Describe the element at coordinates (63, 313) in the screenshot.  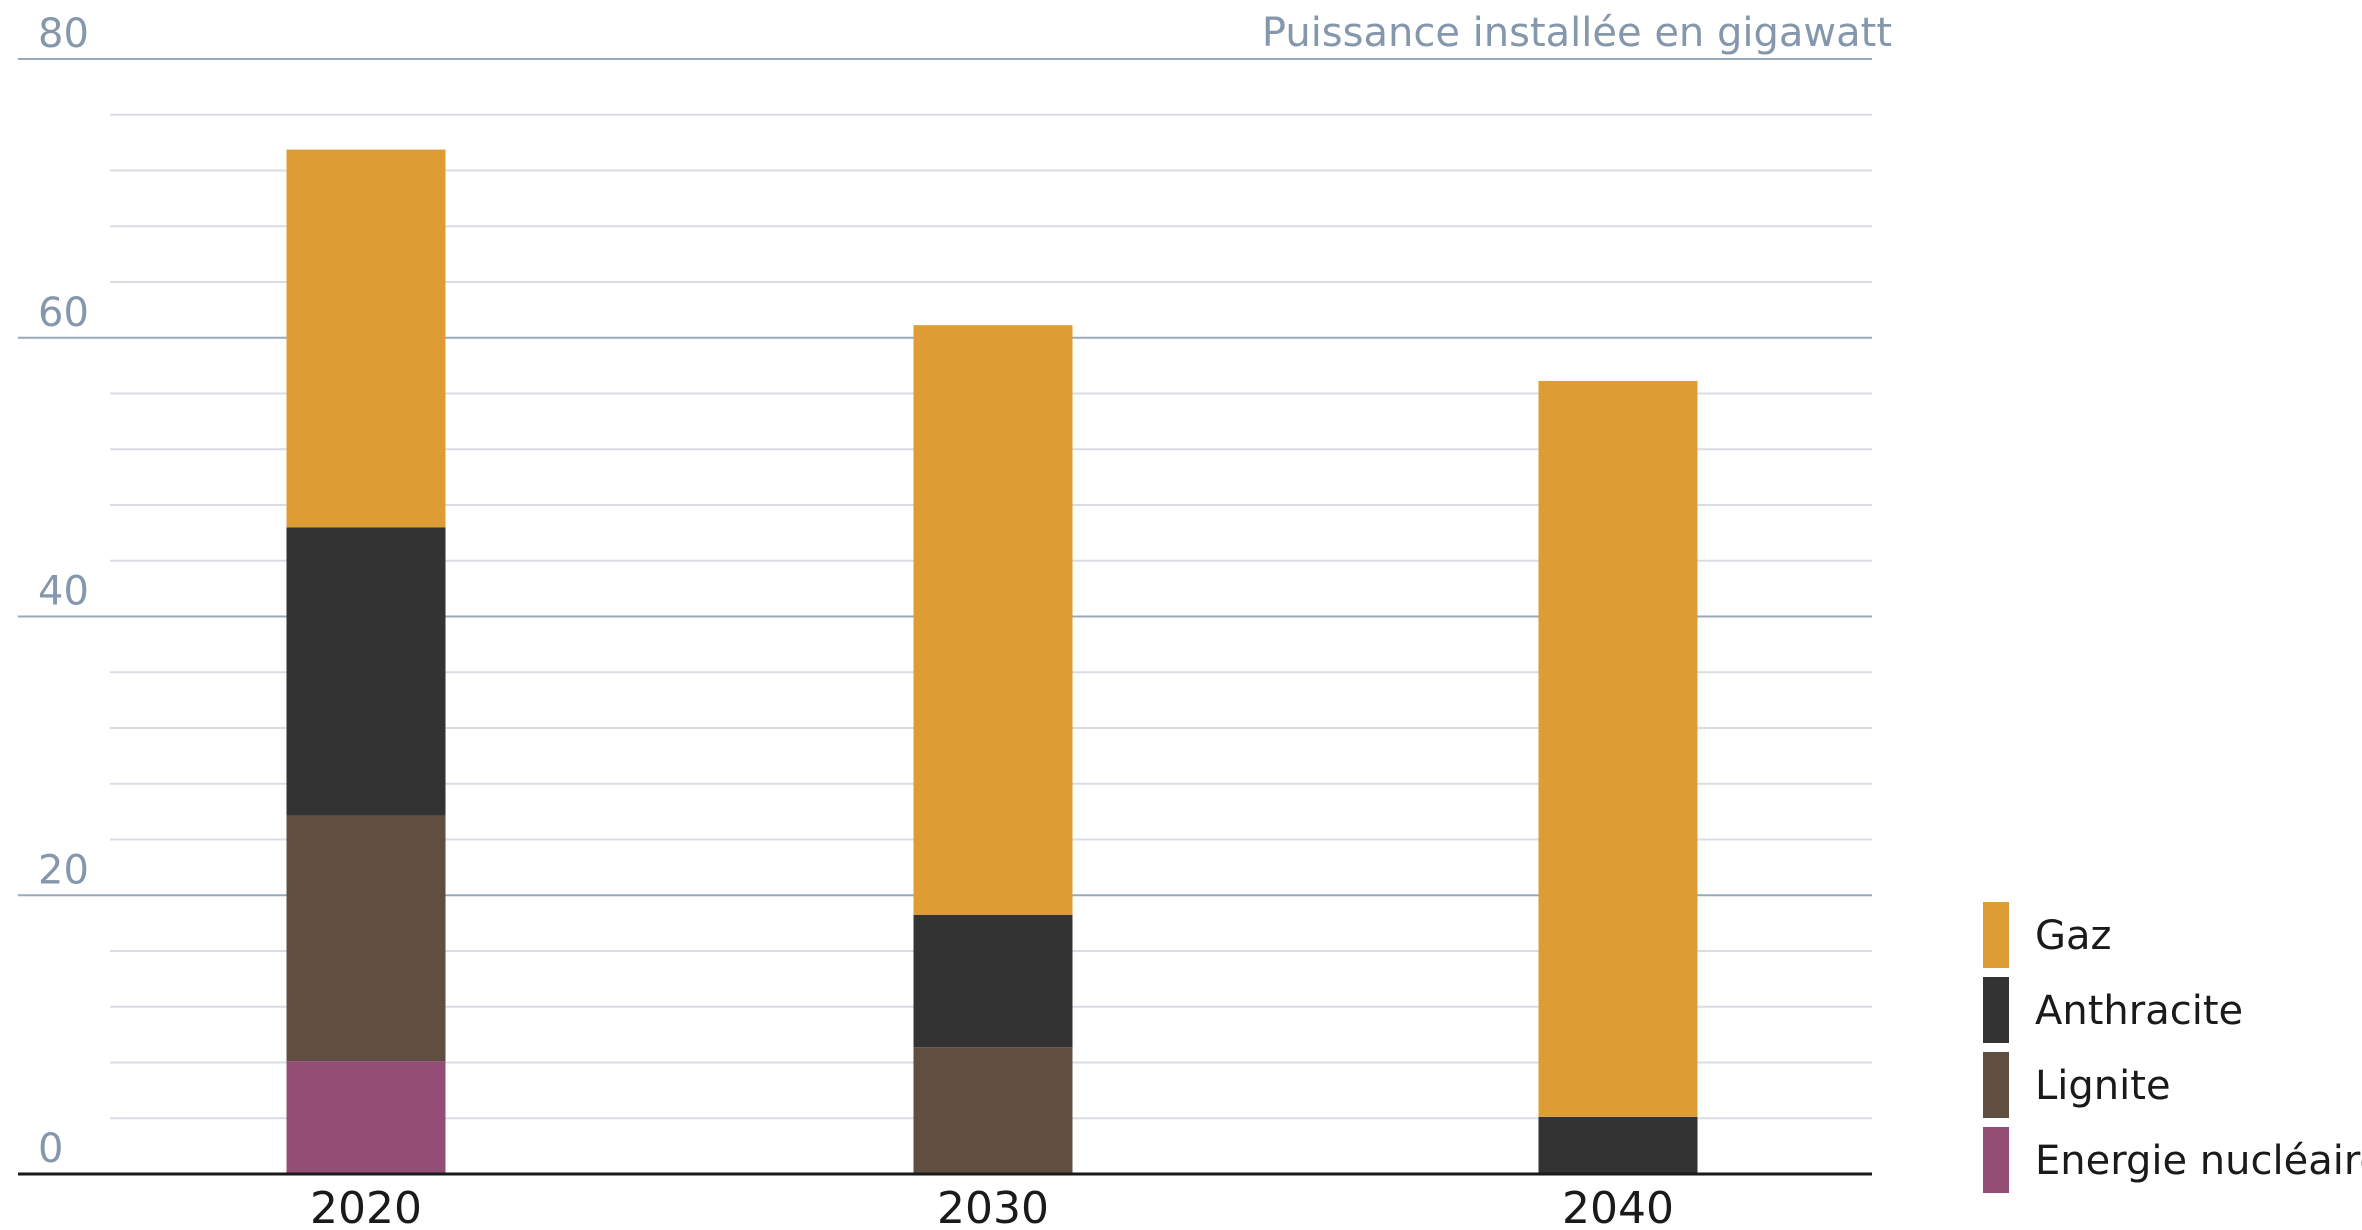
I see `y-tick-label: 60` at that location.